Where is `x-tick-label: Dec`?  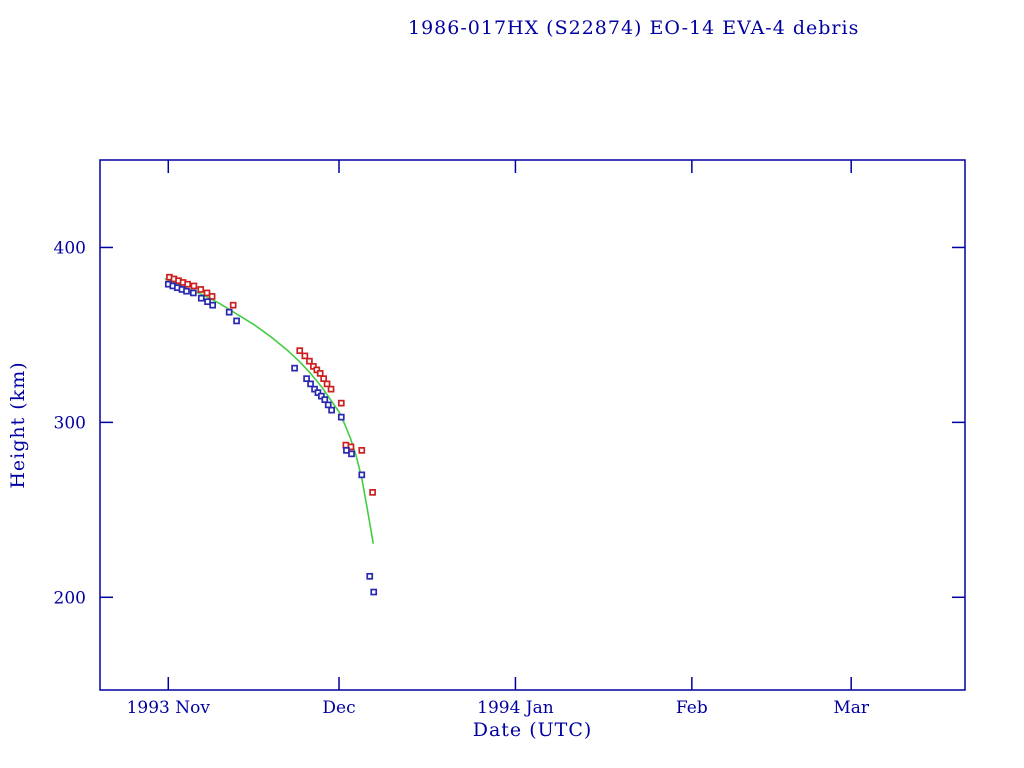 x-tick-label: Dec is located at coordinates (338, 708).